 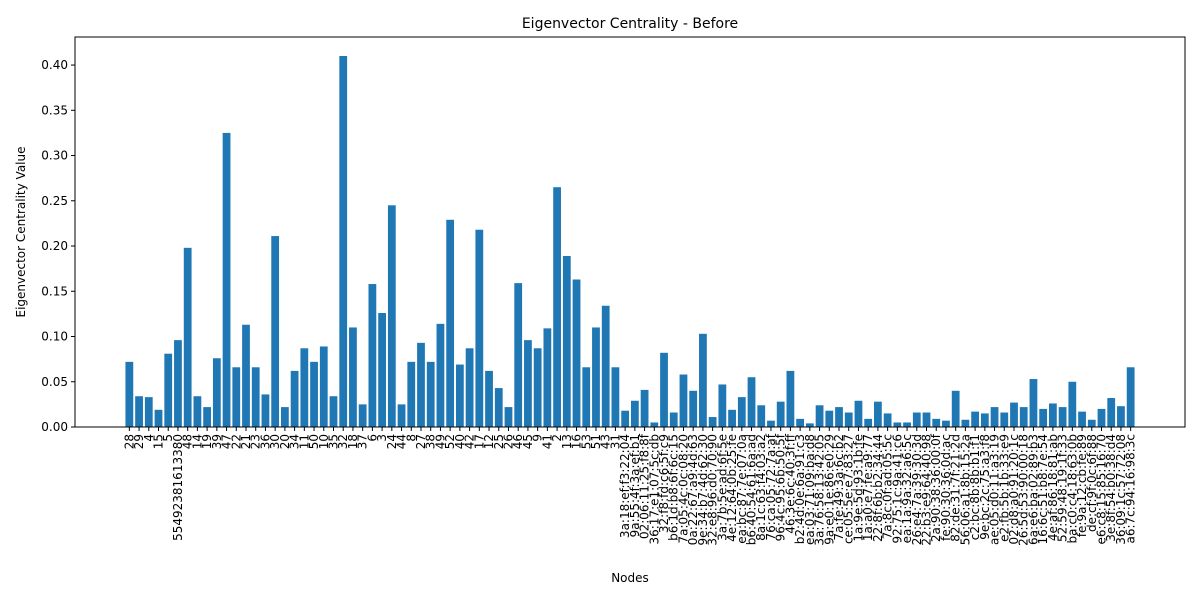 What do you see at coordinates (499, 441) in the screenshot?
I see `x-tick-label: 25` at bounding box center [499, 441].